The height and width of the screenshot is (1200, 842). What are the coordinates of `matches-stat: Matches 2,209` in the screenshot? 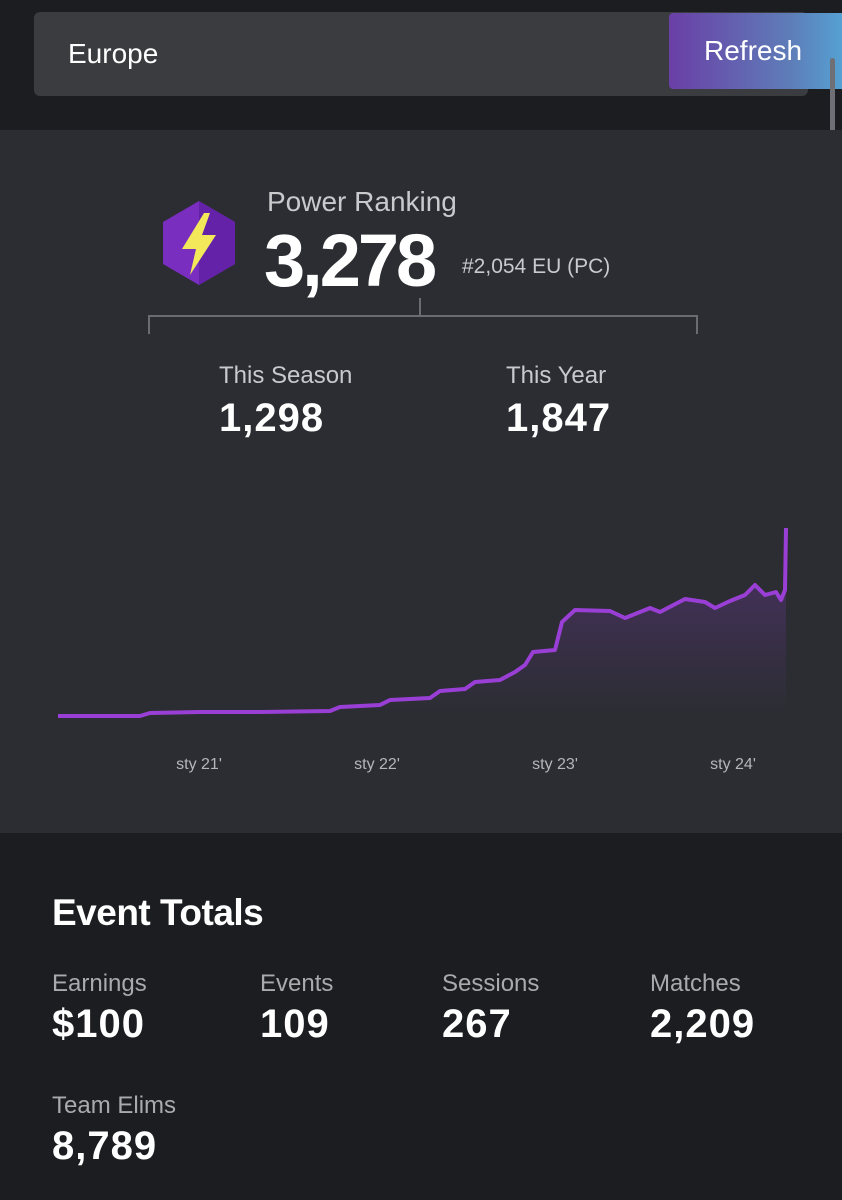 It's located at (702, 1008).